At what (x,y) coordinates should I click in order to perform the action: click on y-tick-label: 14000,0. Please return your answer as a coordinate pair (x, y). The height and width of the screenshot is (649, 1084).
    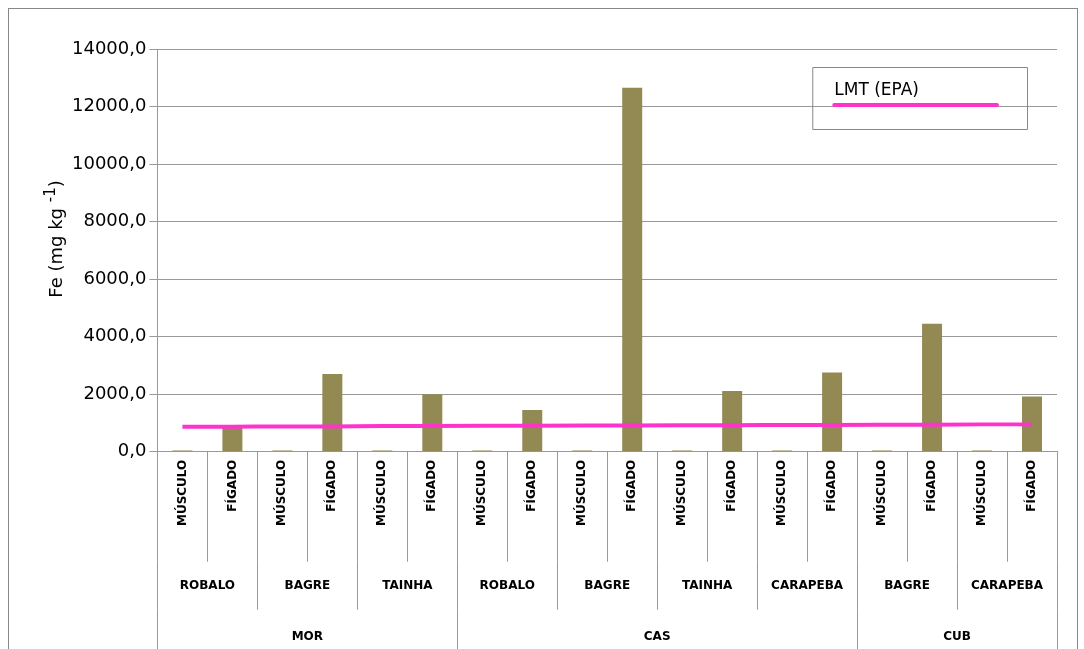
    Looking at the image, I should click on (109, 47).